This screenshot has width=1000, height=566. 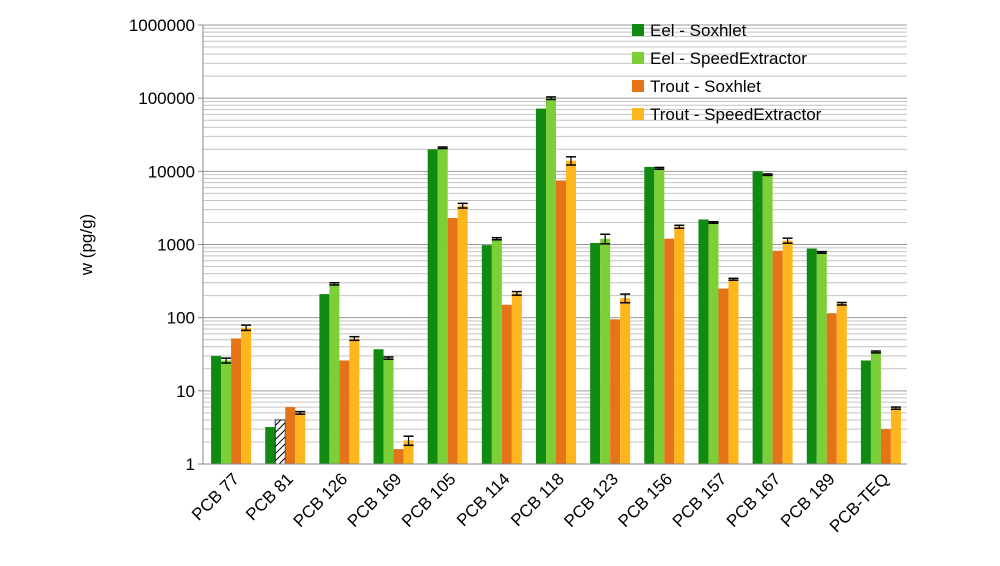 What do you see at coordinates (171, 171) in the screenshot?
I see `y-tick-label: 10000` at bounding box center [171, 171].